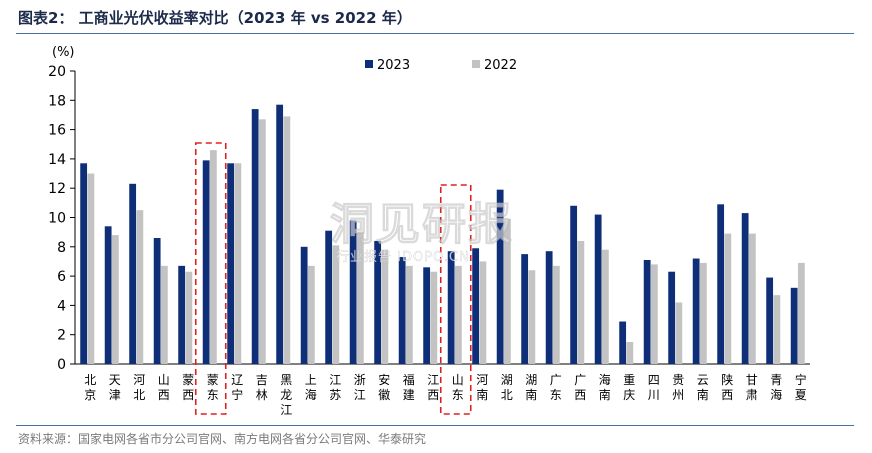  Describe the element at coordinates (360, 380) in the screenshot. I see `x-tick-label: 浙` at that location.